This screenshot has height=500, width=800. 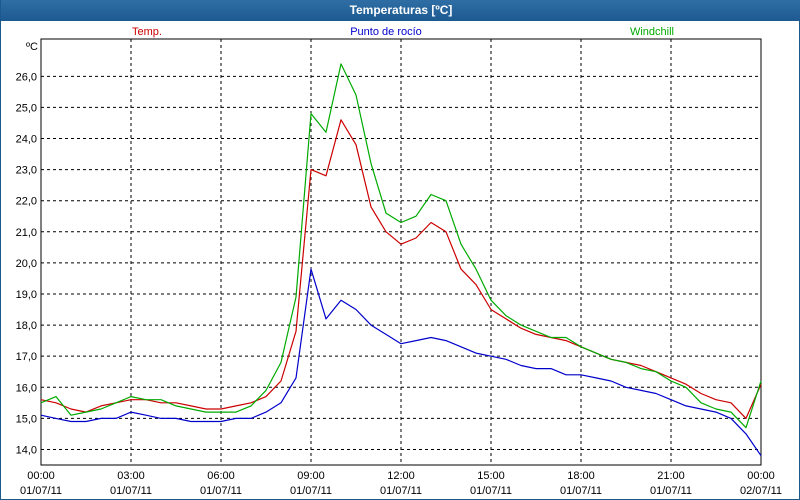 What do you see at coordinates (400, 10) in the screenshot?
I see `window-title: Temperaturas [ºC]` at bounding box center [400, 10].